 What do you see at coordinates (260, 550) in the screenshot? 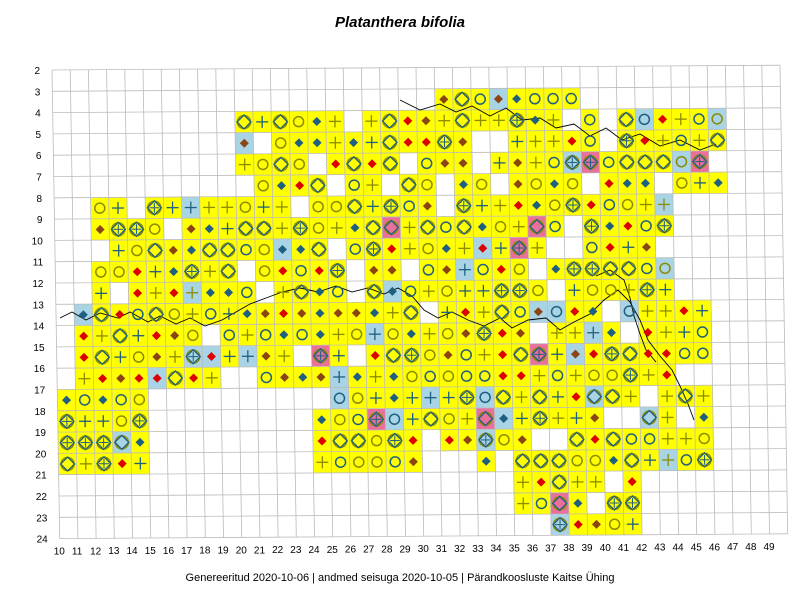
I see `x-tick-label: 21` at bounding box center [260, 550].